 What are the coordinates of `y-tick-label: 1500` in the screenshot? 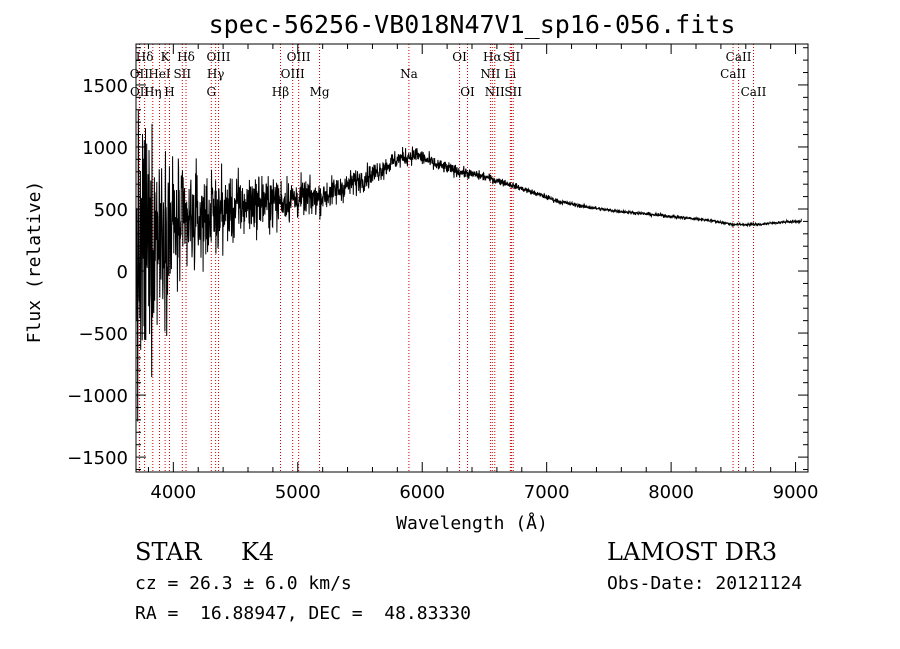 It's located at (105, 86).